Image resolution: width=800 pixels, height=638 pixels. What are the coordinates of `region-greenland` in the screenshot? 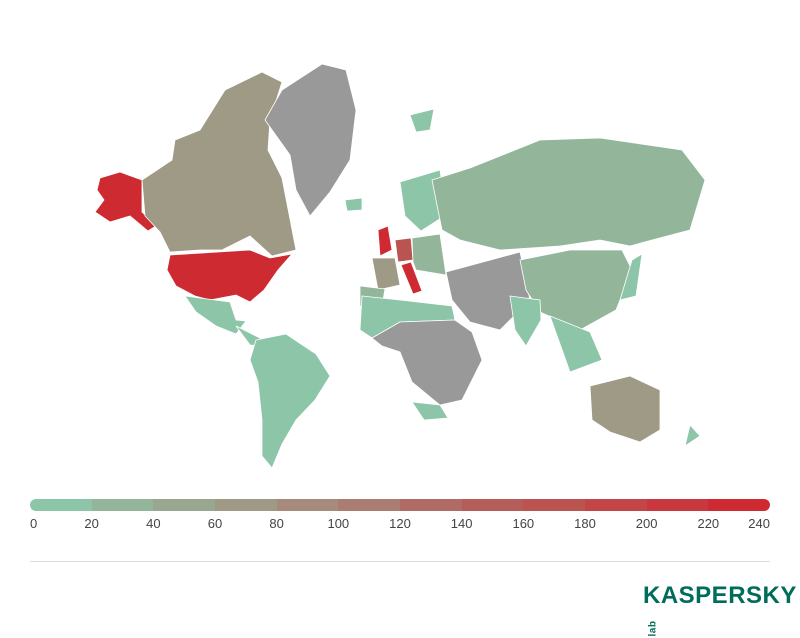 It's located at (310, 140).